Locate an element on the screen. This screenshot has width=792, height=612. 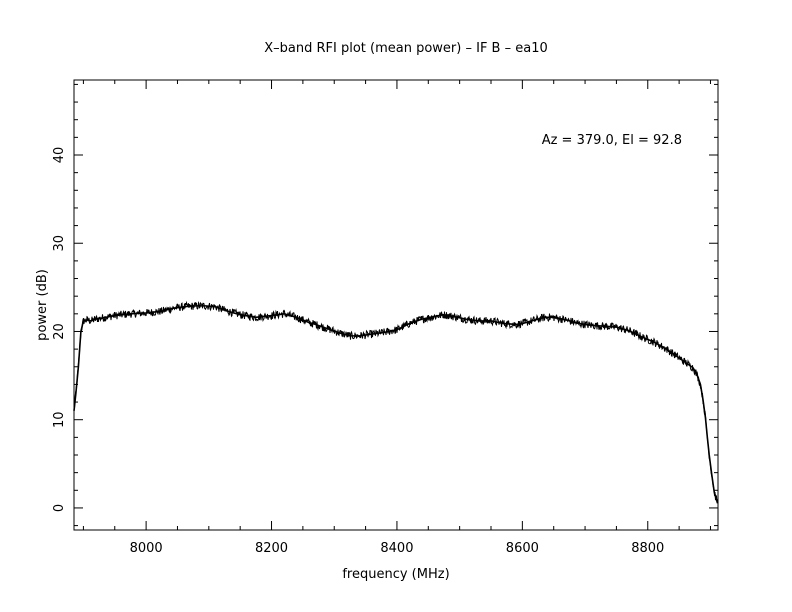
x-tick-label: 8600 is located at coordinates (522, 548).